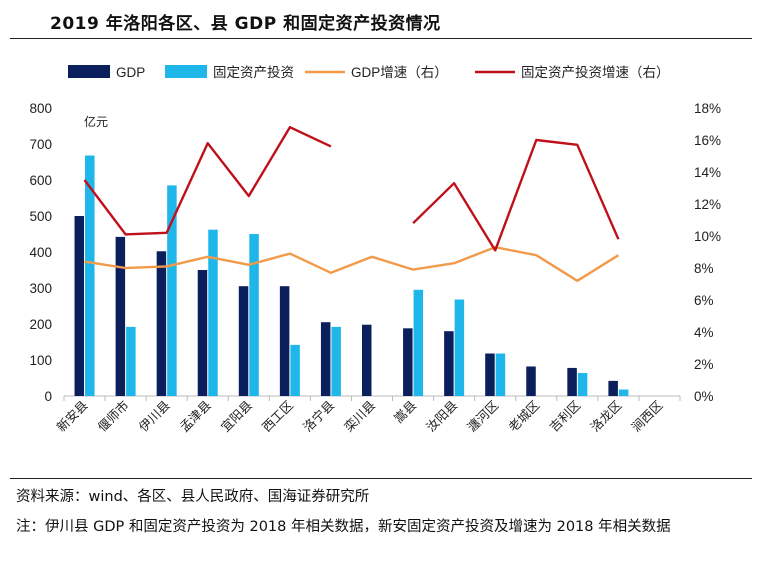  I want to click on y-right-tick-label: 14%, so click(707, 172).